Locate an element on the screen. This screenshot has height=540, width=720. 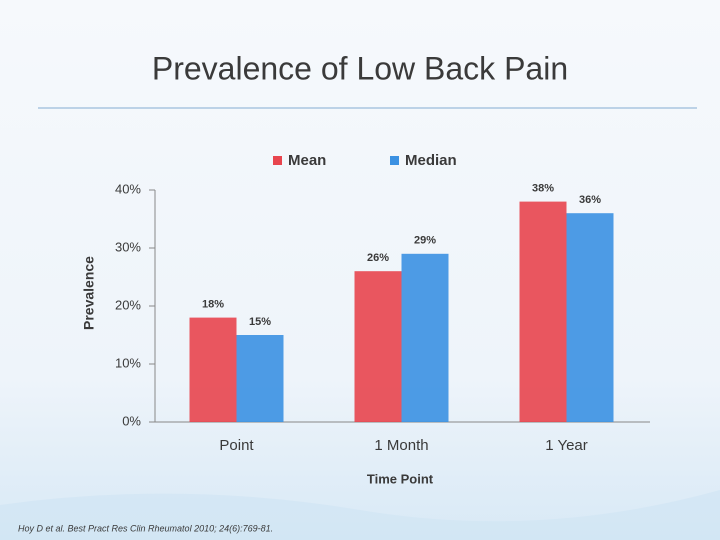
x-tick-label: 1 Month is located at coordinates (401, 445).